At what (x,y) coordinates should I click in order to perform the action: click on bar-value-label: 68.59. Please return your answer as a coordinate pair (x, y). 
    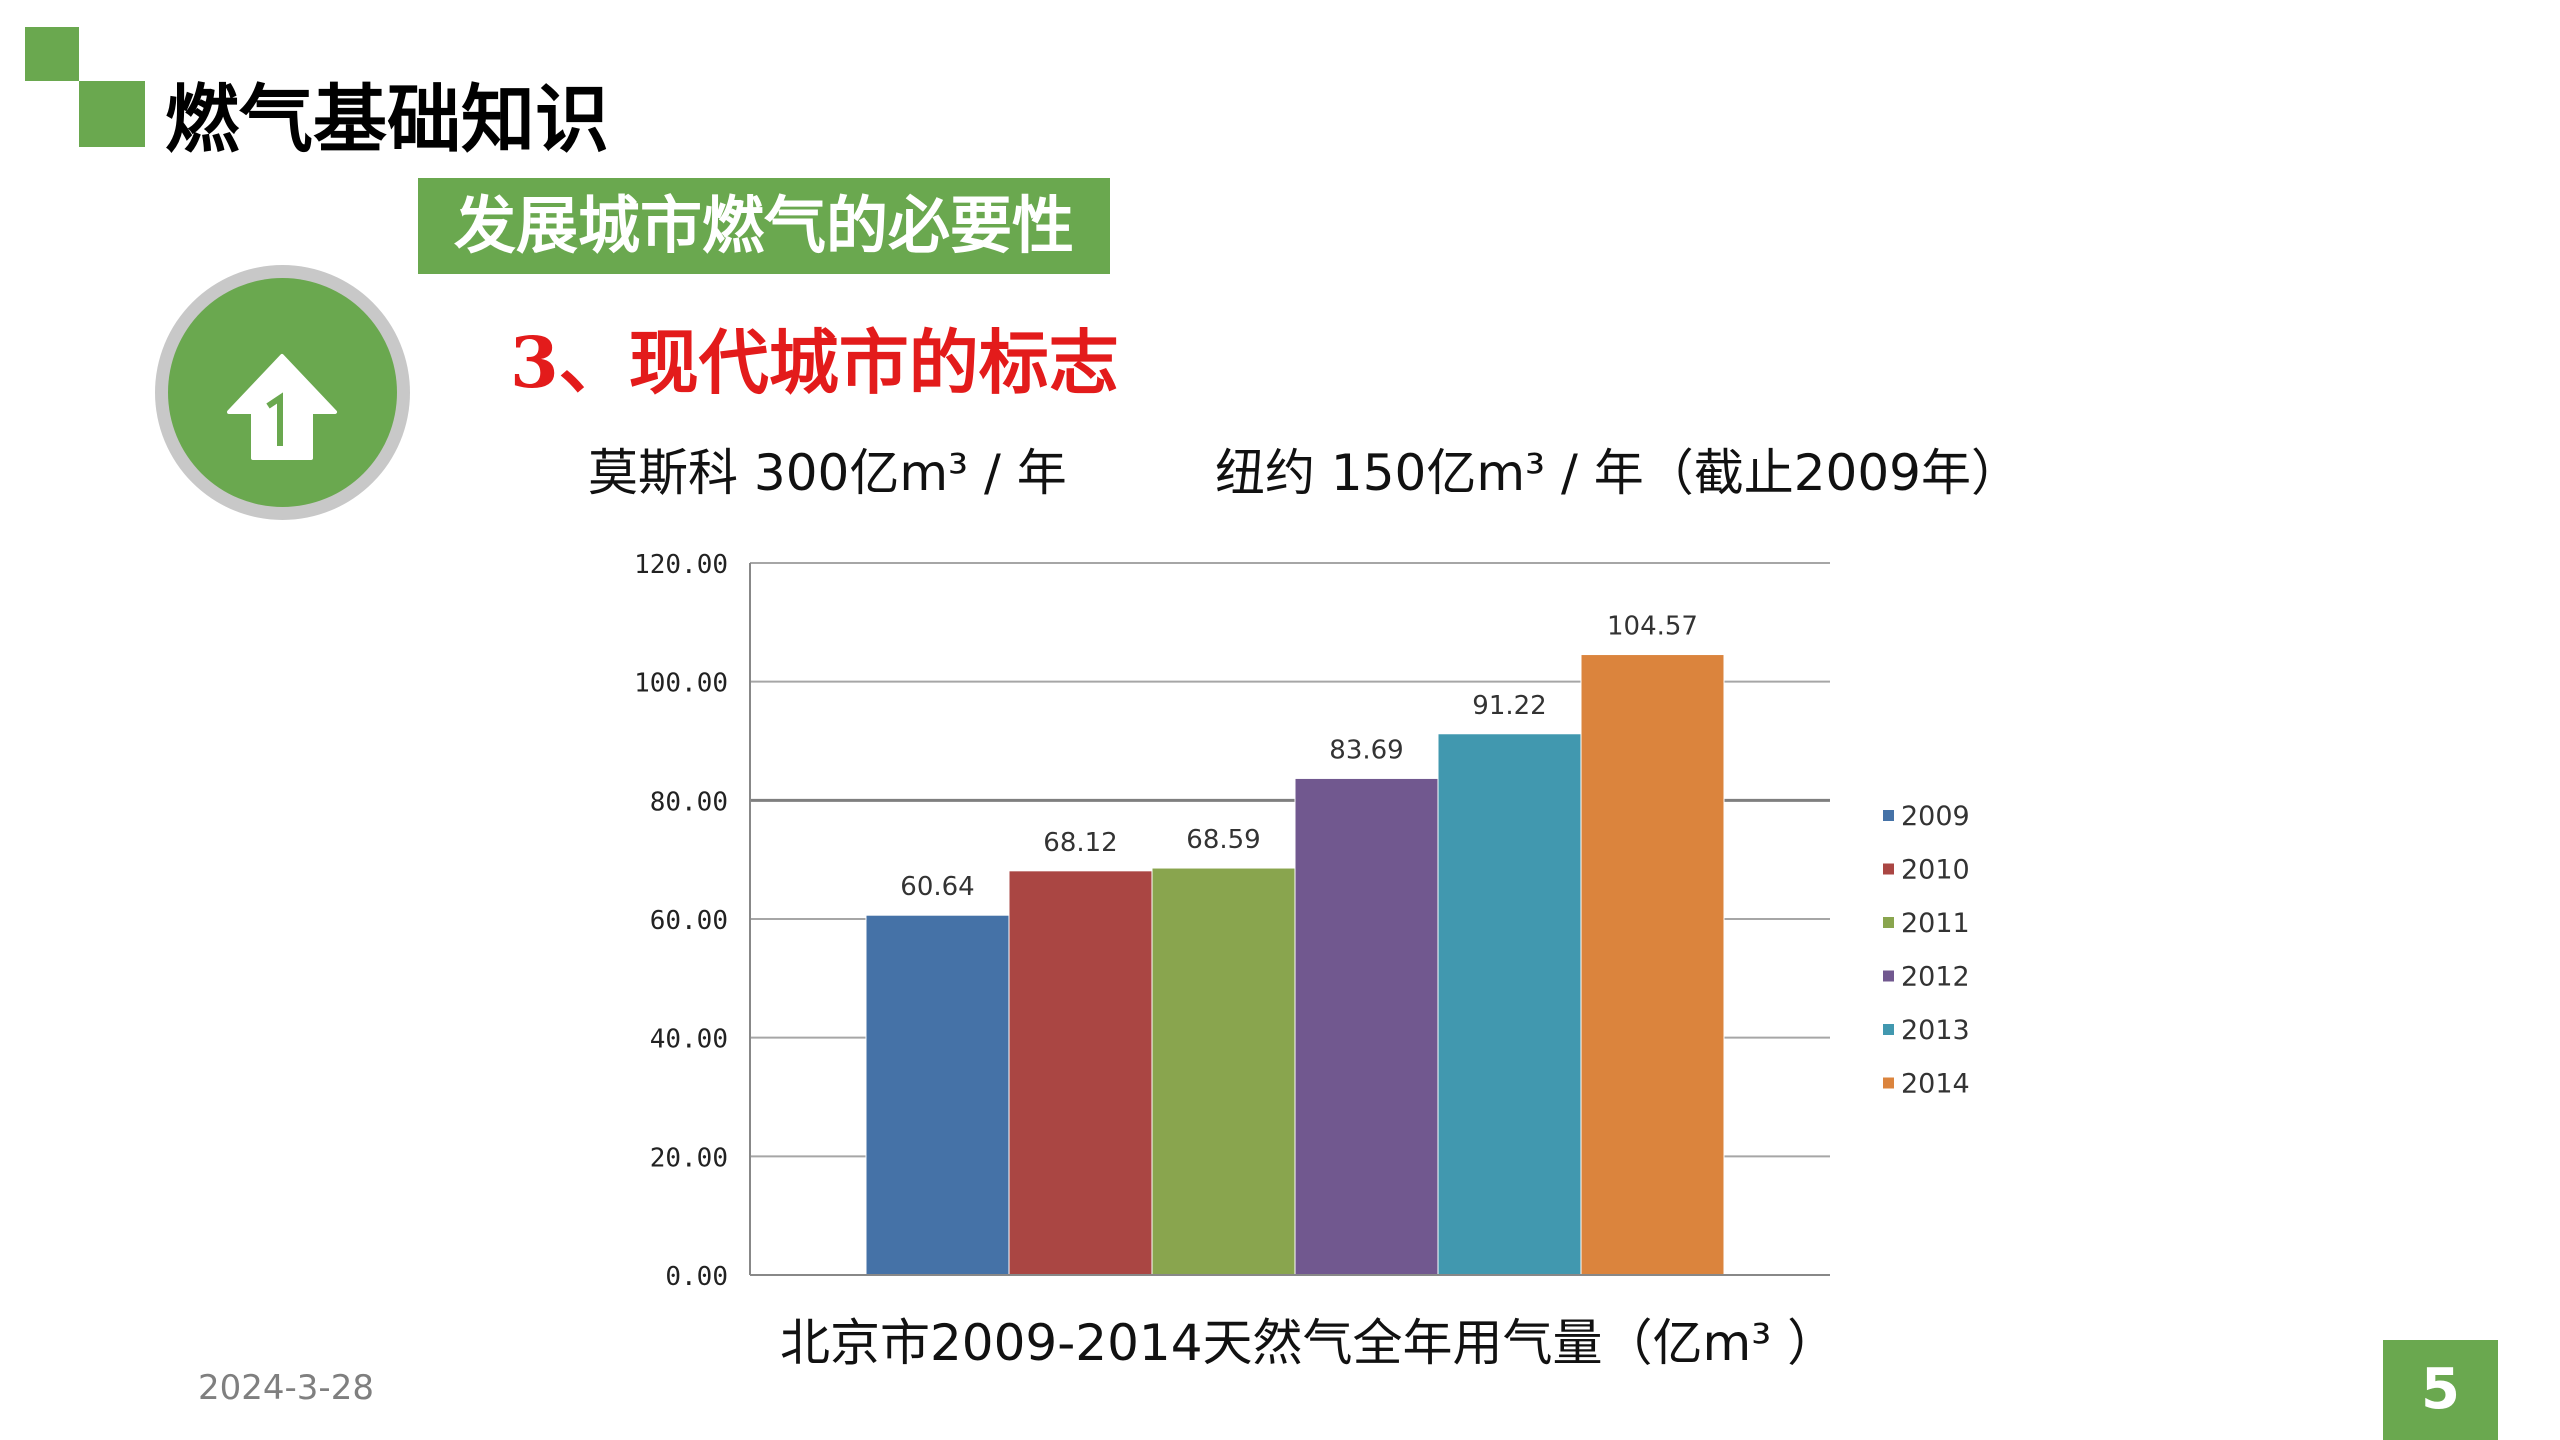
    Looking at the image, I should click on (1223, 840).